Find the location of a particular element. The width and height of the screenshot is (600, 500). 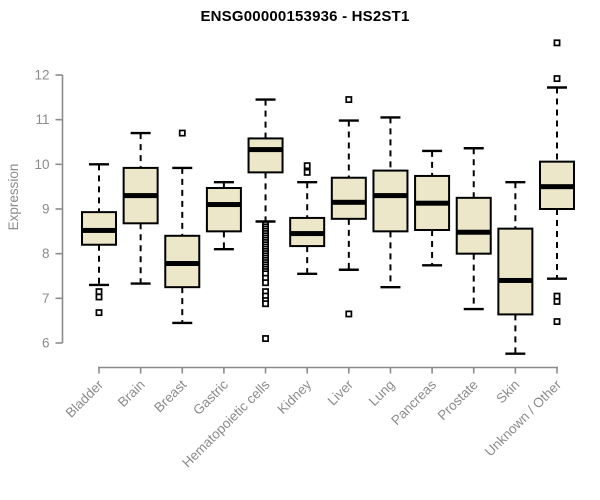

box-skin is located at coordinates (515, 267).